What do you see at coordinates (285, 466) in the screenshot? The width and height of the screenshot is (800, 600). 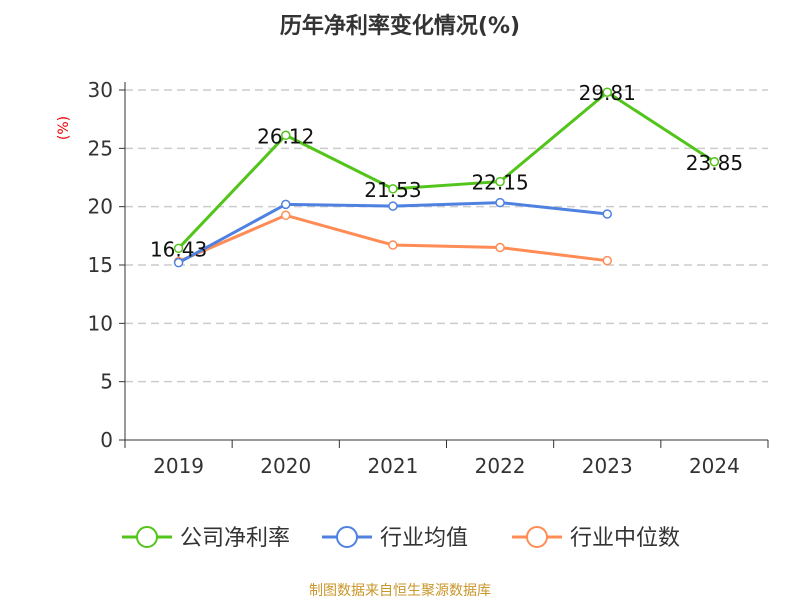 I see `x-tick-label: 2020` at bounding box center [285, 466].